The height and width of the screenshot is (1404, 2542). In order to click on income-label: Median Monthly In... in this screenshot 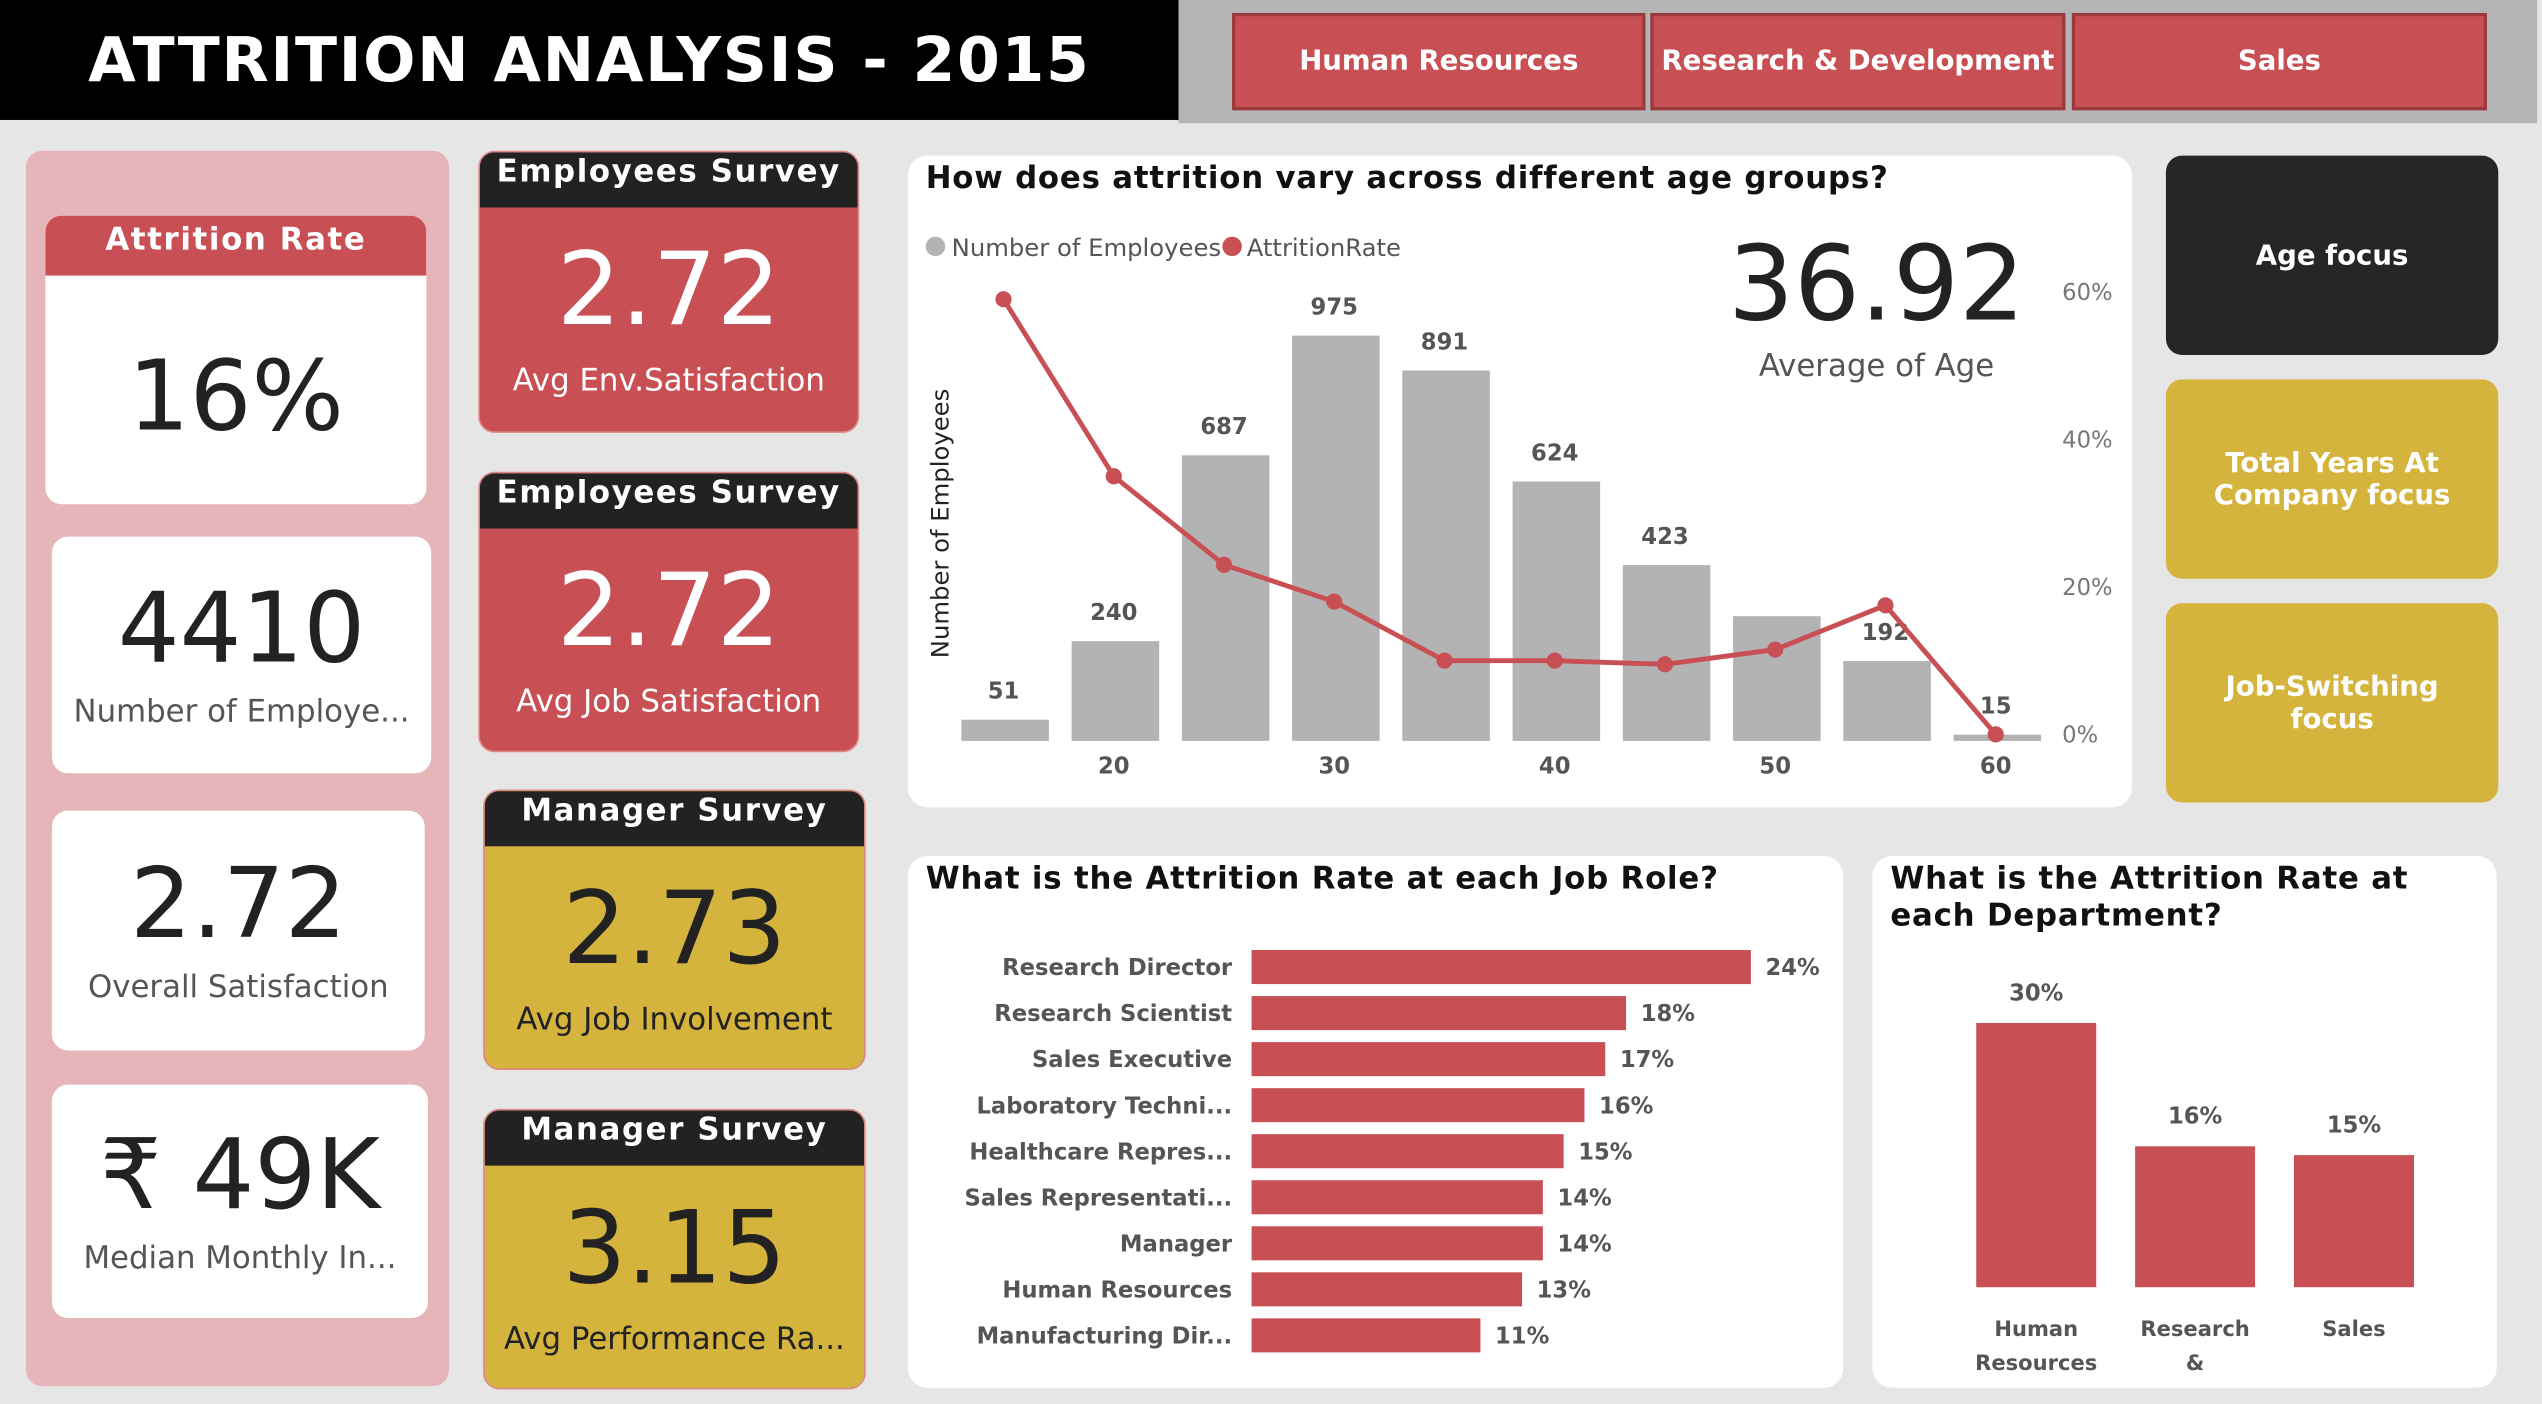, I will do `click(240, 1258)`.